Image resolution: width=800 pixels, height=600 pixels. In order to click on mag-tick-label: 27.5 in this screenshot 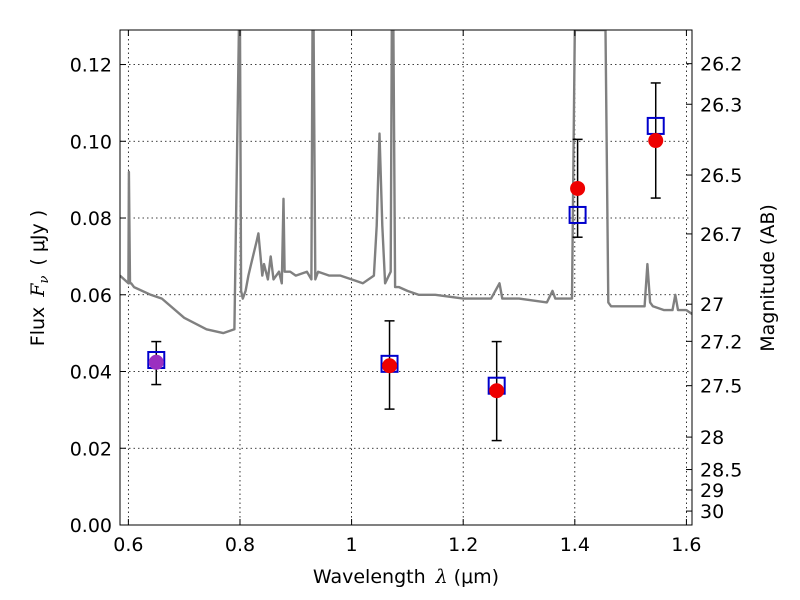, I will do `click(721, 387)`.